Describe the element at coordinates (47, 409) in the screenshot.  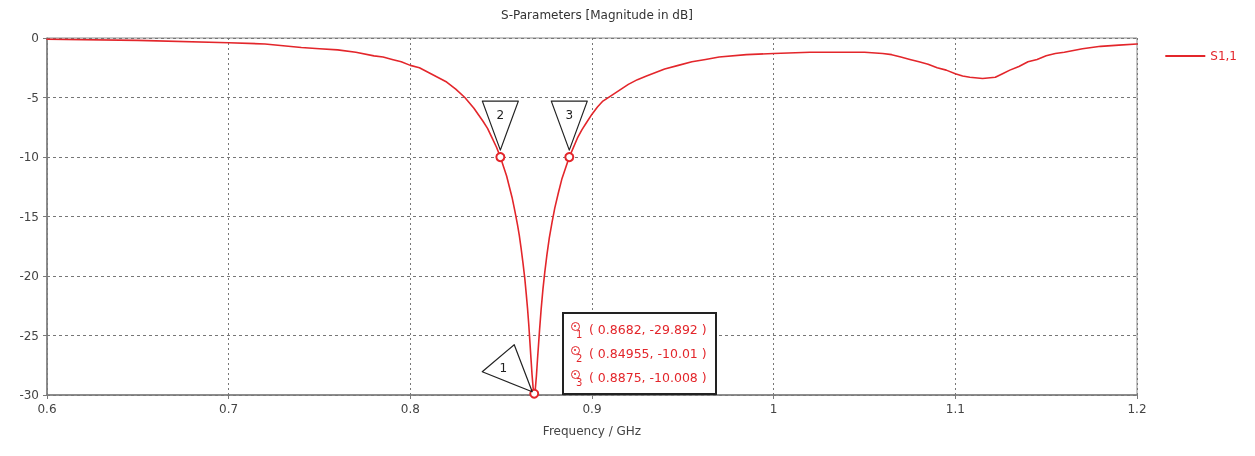
I see `x-tick-label: 0.6` at that location.